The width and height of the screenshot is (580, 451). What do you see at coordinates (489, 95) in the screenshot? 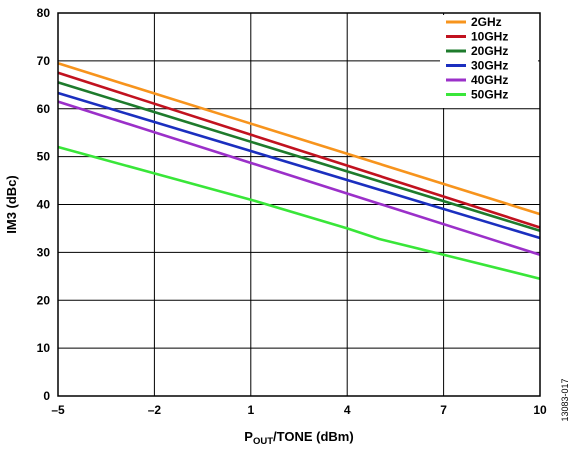
I see `legend-label-50GHz: 50GHz` at bounding box center [489, 95].